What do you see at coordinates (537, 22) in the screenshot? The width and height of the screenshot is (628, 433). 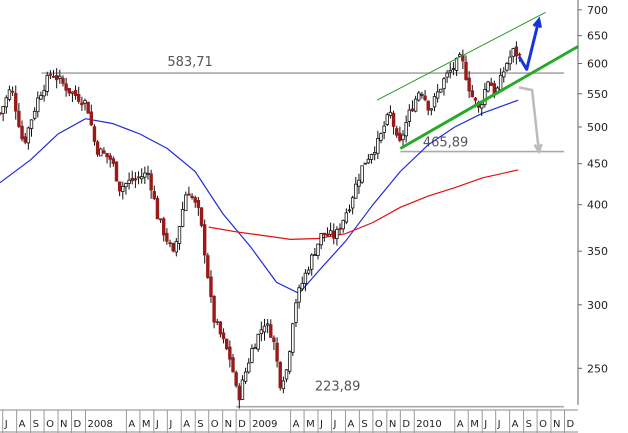 I see `bullish-arrowhead` at bounding box center [537, 22].